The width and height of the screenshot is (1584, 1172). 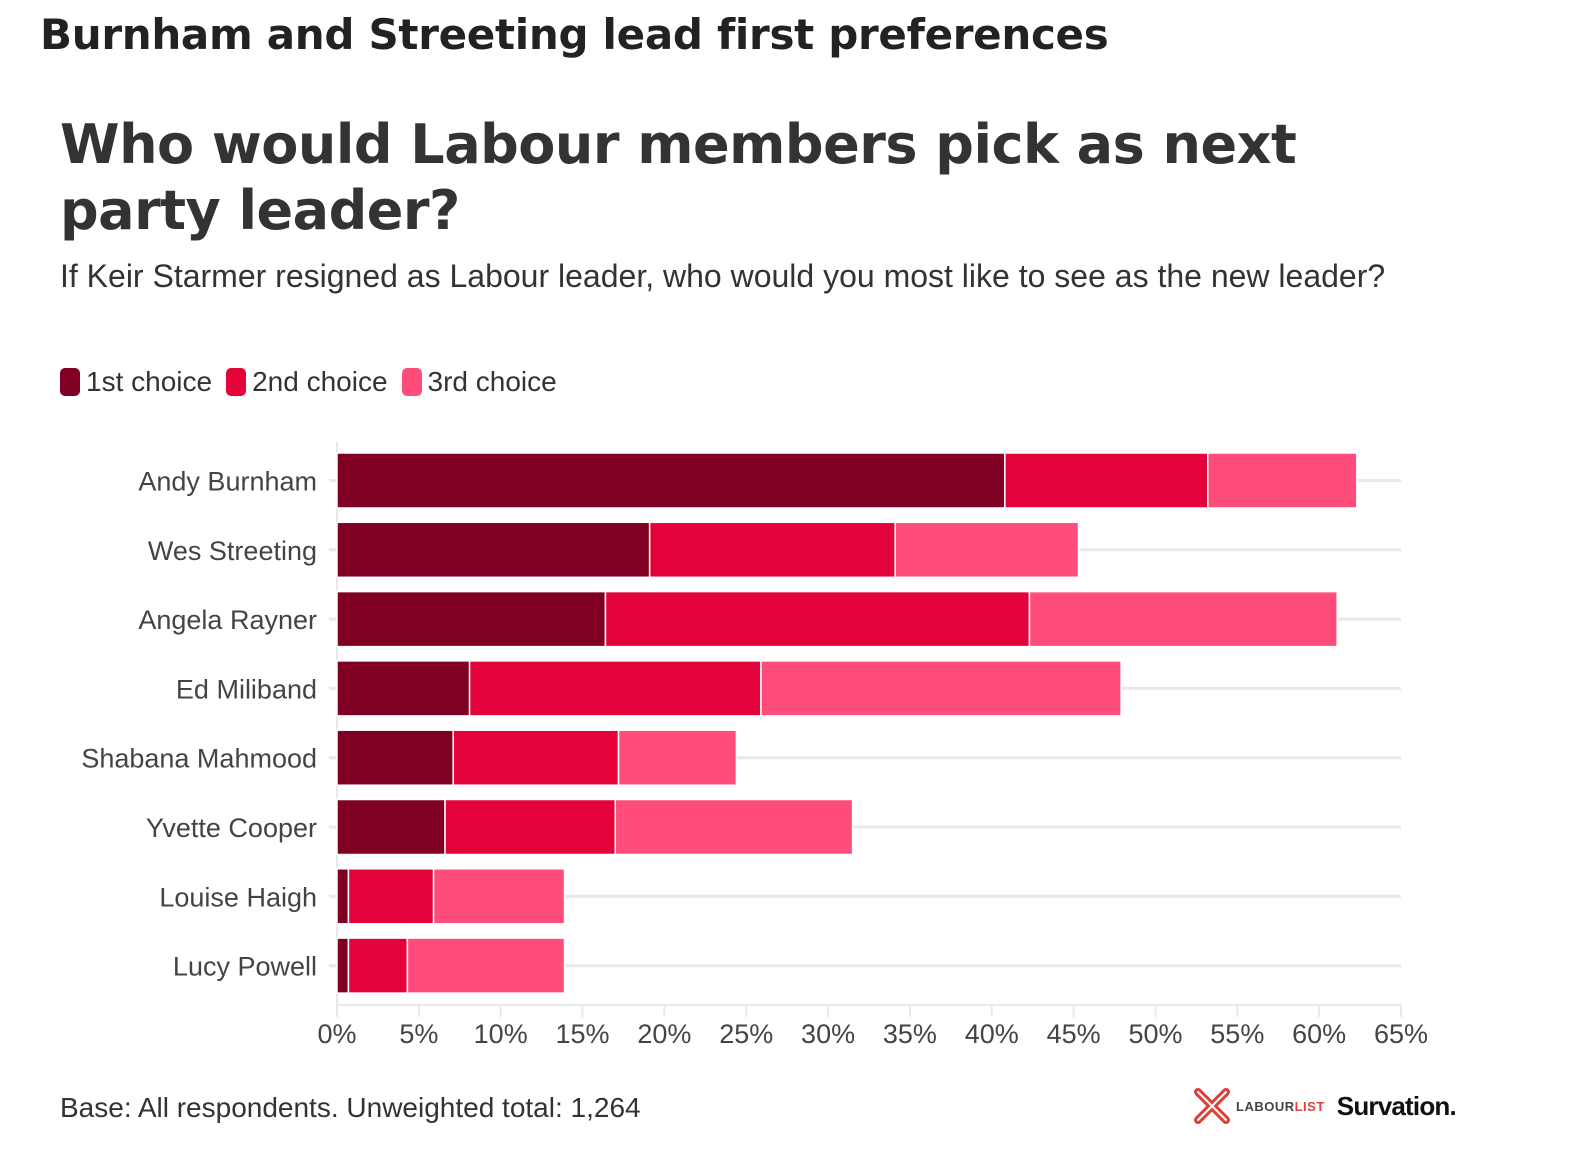 I want to click on legend-label: 2nd choice, so click(x=320, y=381).